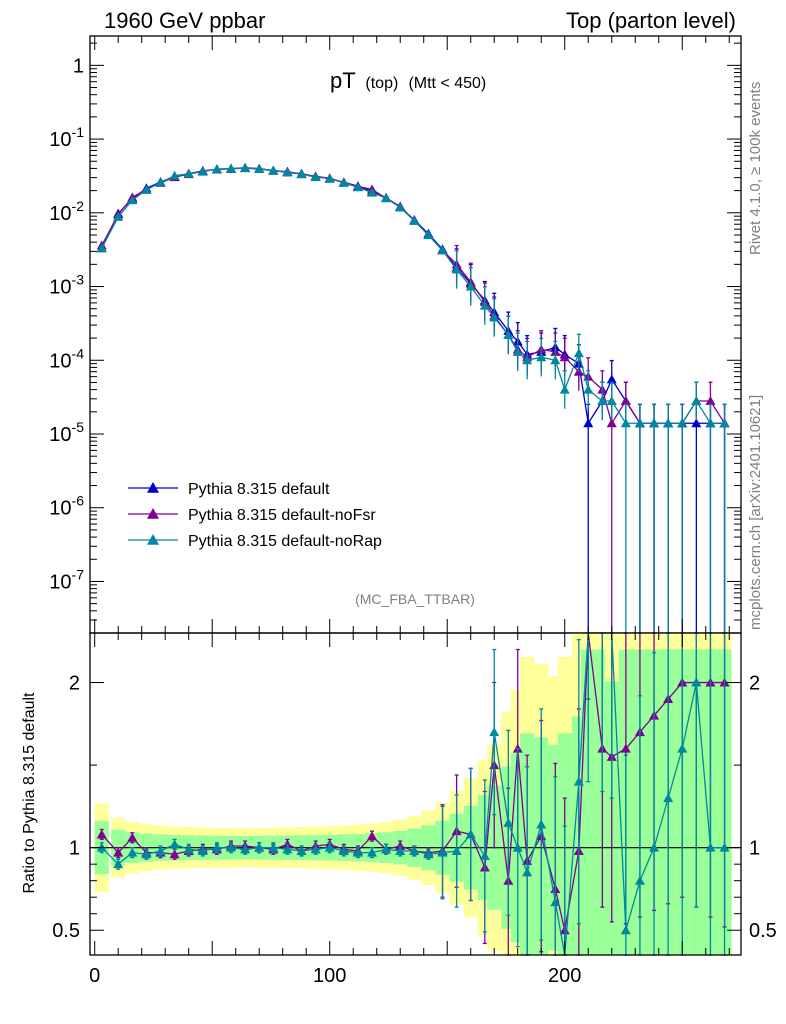  What do you see at coordinates (754, 684) in the screenshot?
I see `ratio-ytick-label-right: 2` at bounding box center [754, 684].